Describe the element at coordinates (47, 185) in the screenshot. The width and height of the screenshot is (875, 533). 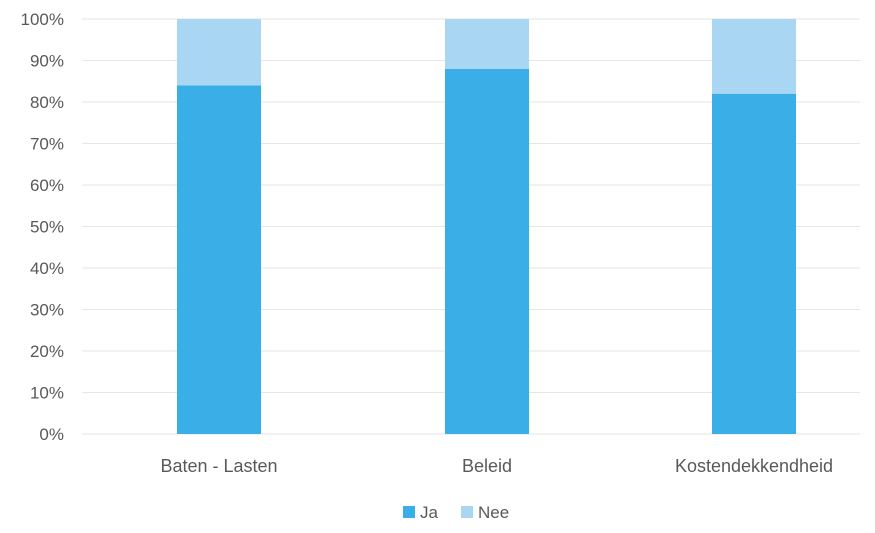
I see `y-tick-label: 60%` at that location.